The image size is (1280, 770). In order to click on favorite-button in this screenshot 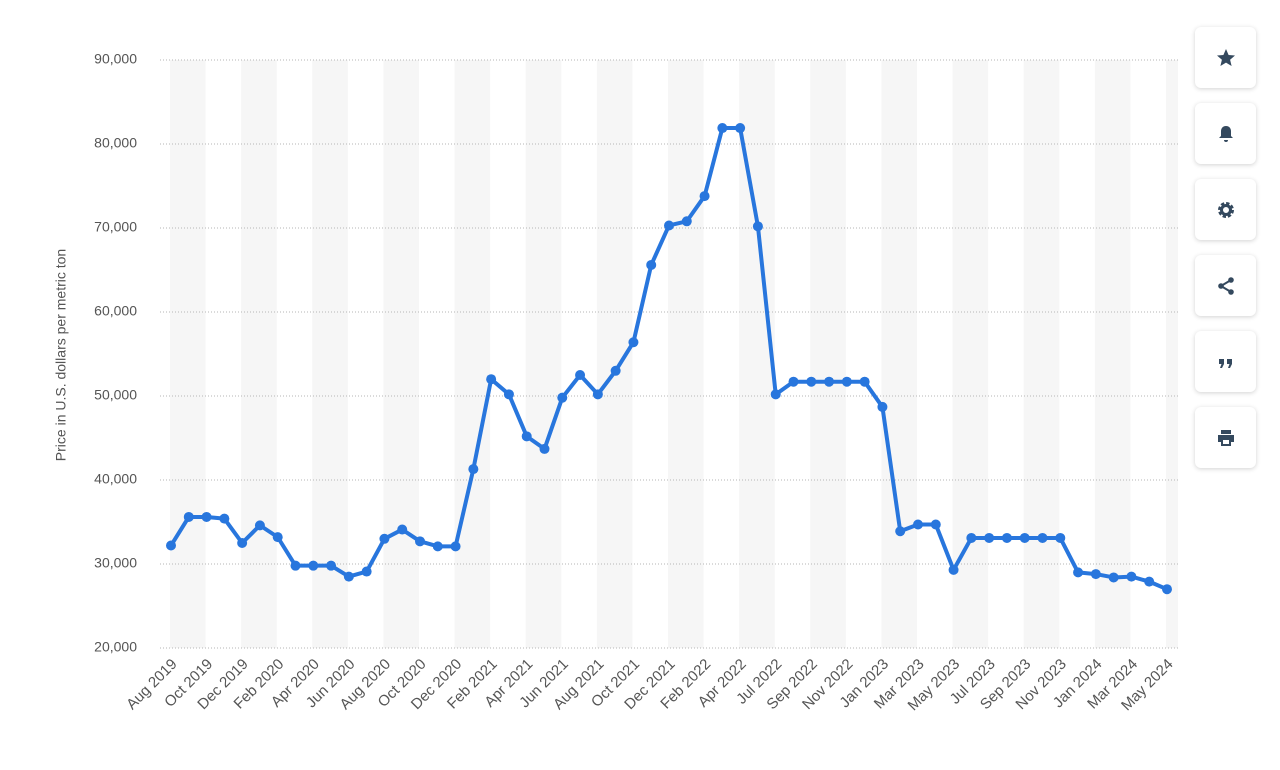, I will do `click(1225, 57)`.